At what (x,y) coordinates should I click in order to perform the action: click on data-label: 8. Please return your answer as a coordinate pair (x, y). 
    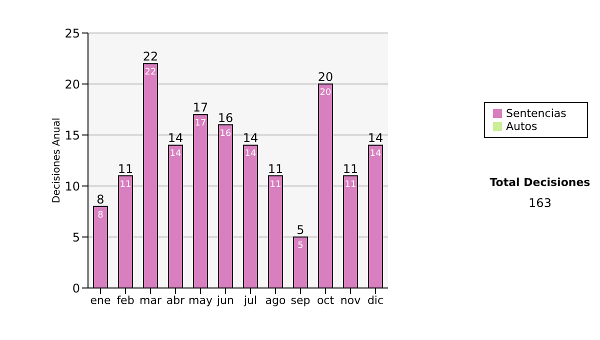
    Looking at the image, I should click on (101, 215).